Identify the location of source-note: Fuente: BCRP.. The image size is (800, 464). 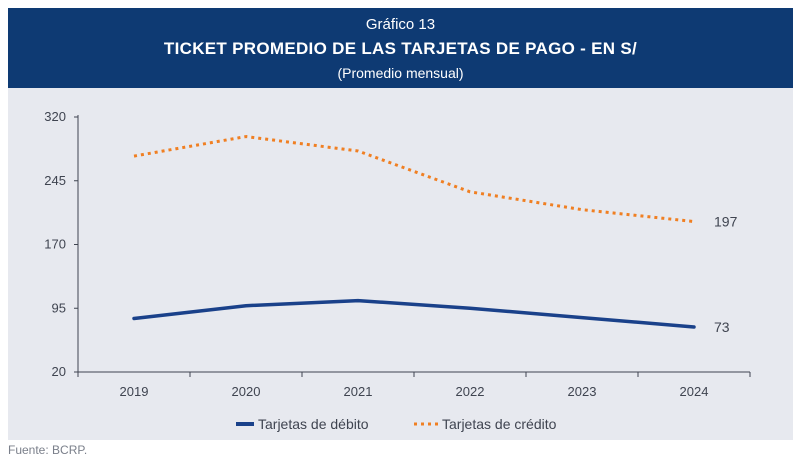
(48, 450).